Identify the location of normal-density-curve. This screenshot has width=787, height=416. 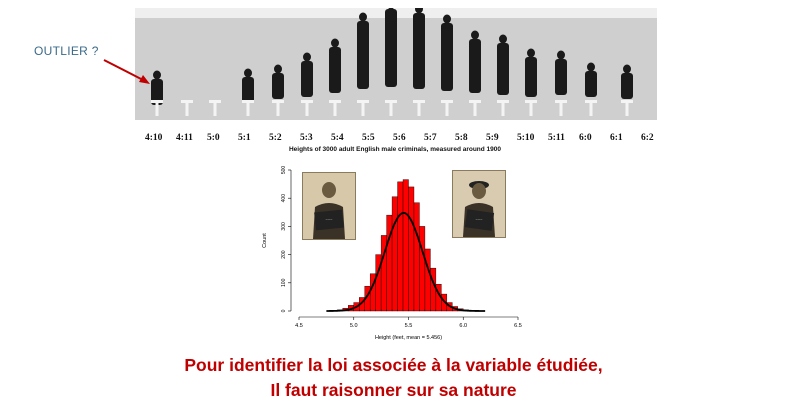
(406, 262).